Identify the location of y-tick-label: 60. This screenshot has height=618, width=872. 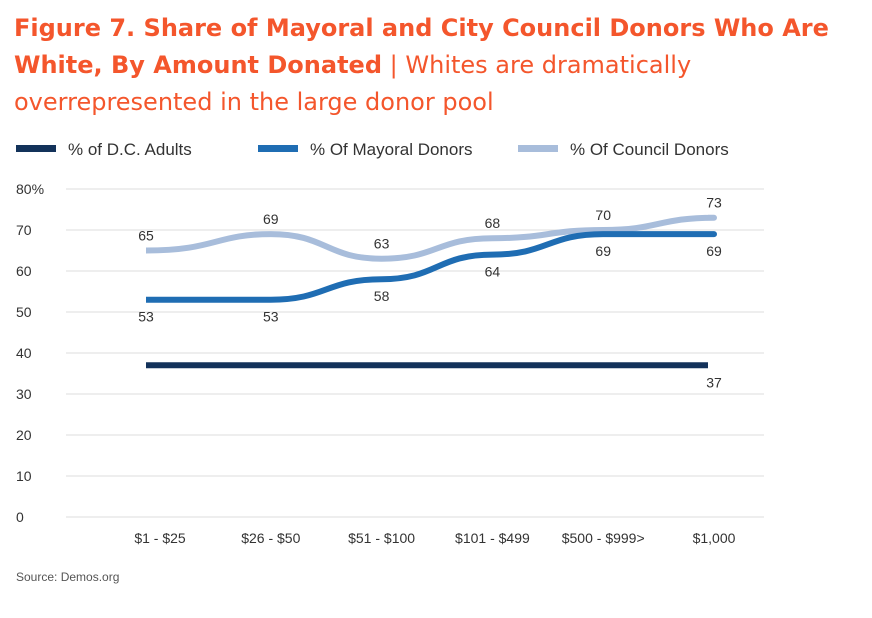
(24, 271).